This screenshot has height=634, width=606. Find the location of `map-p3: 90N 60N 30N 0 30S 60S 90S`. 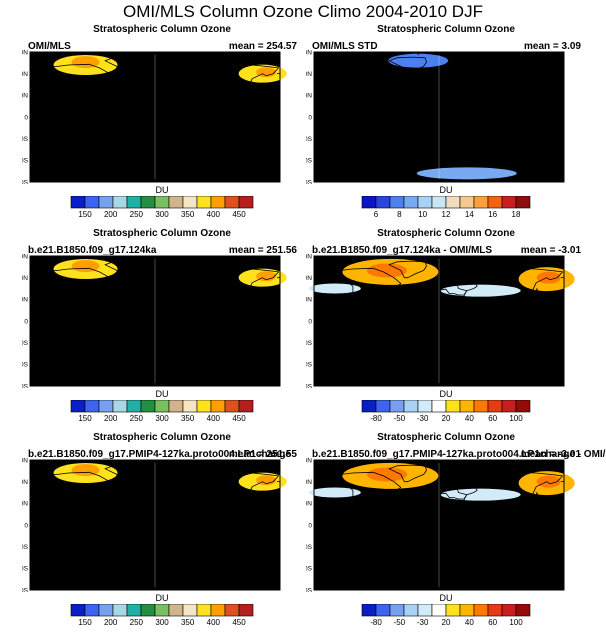

map-p3: 90N 60N 30N 0 30S 60S 90S is located at coordinates (154, 321).